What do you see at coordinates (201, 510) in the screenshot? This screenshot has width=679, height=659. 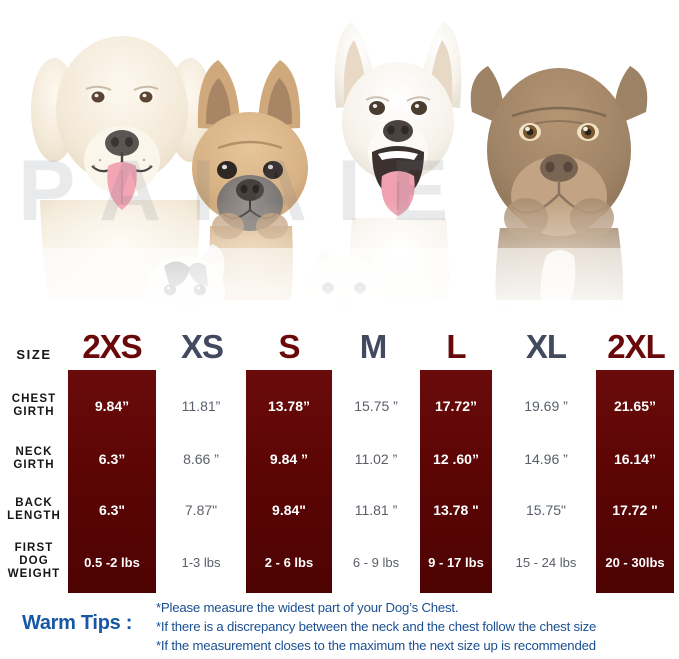 I see `cell-back-length-xs: 7.87"` at bounding box center [201, 510].